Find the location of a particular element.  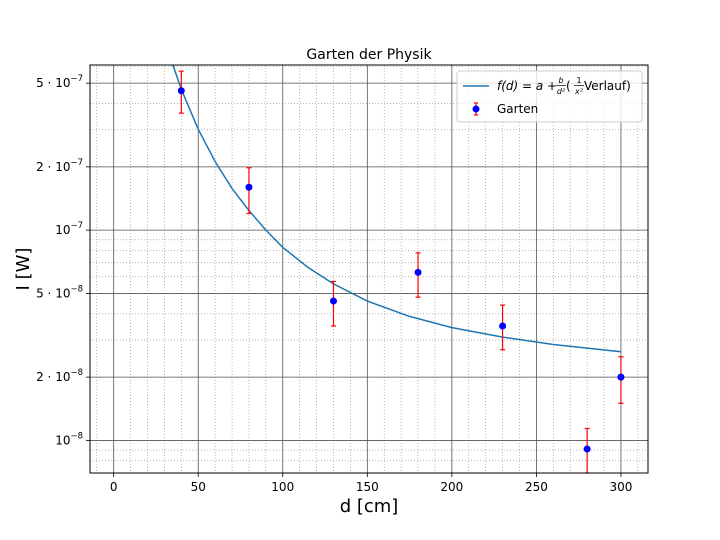

legend-paren-open: ( is located at coordinates (568, 86).